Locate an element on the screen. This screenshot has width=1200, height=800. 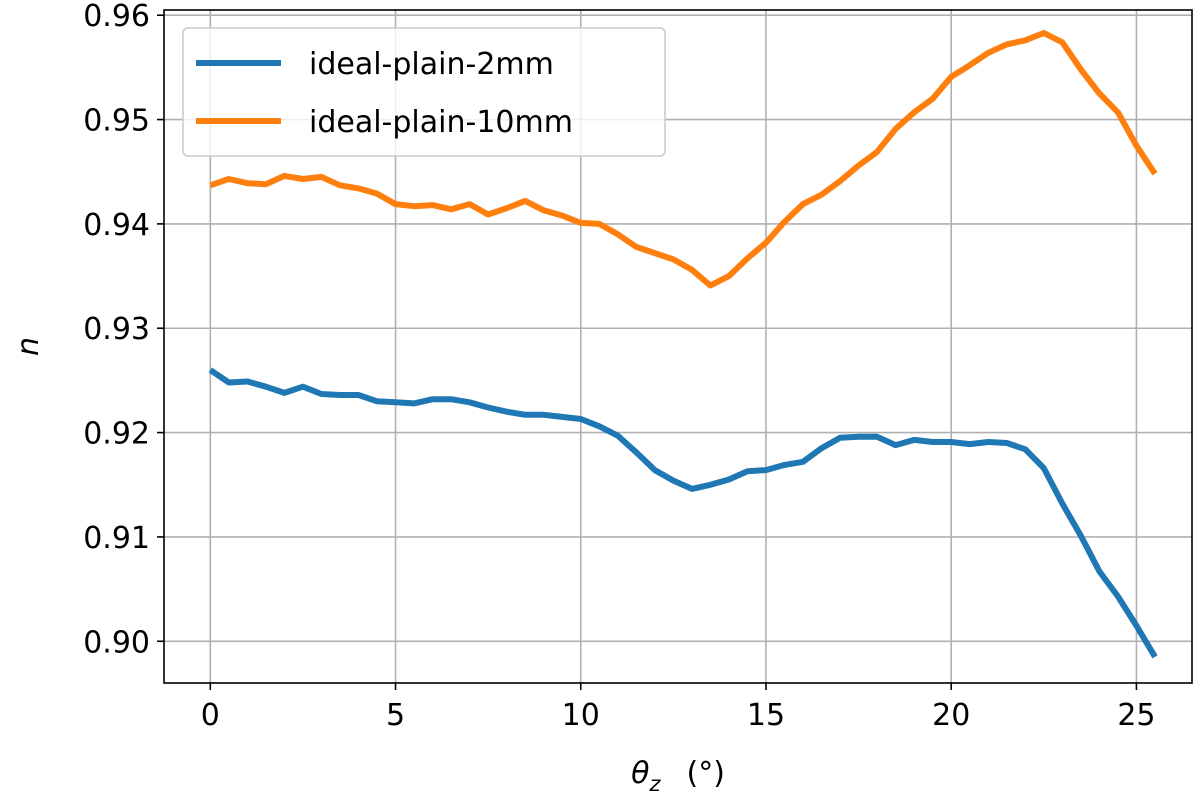
y-tick-label: 0.92 is located at coordinates (116, 434).